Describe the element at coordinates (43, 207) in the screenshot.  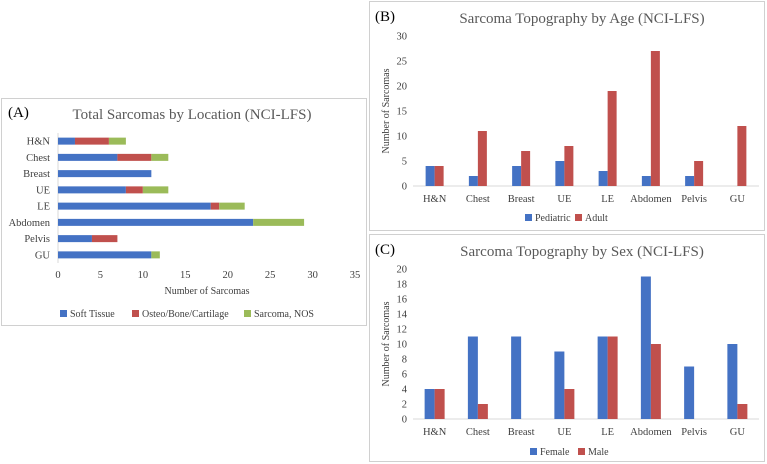
I see `chart-a-category-le: LE` at that location.